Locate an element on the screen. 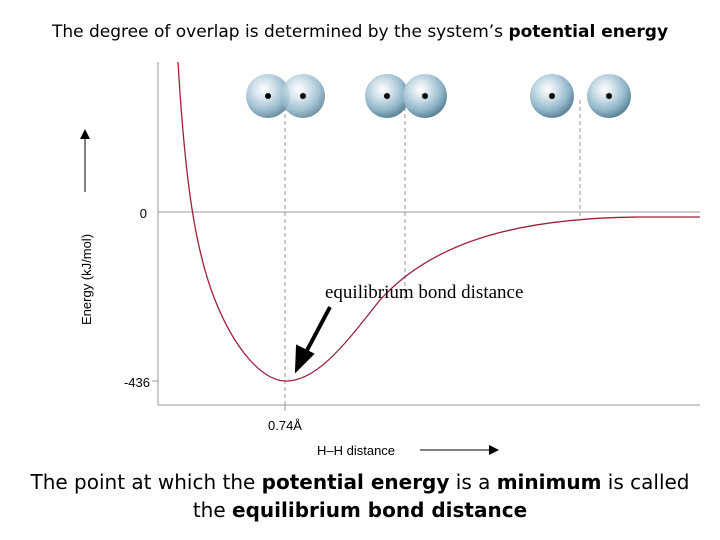  caption-text: The point at which the is located at coordinates (146, 482).